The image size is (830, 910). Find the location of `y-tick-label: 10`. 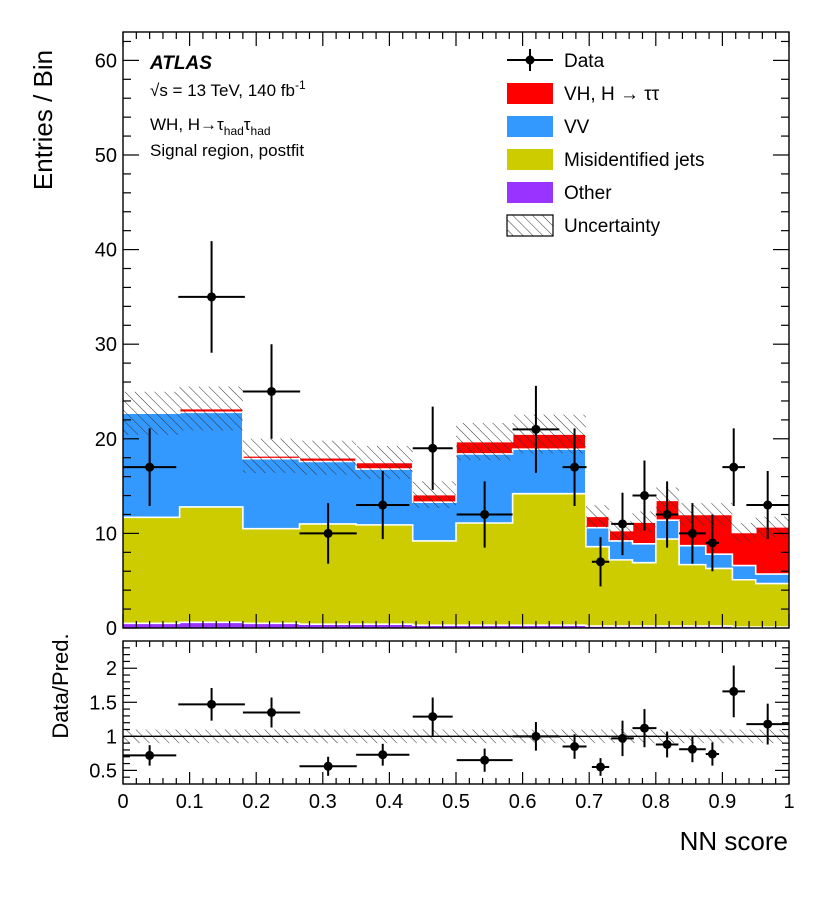

y-tick-label: 10 is located at coordinates (106, 534).